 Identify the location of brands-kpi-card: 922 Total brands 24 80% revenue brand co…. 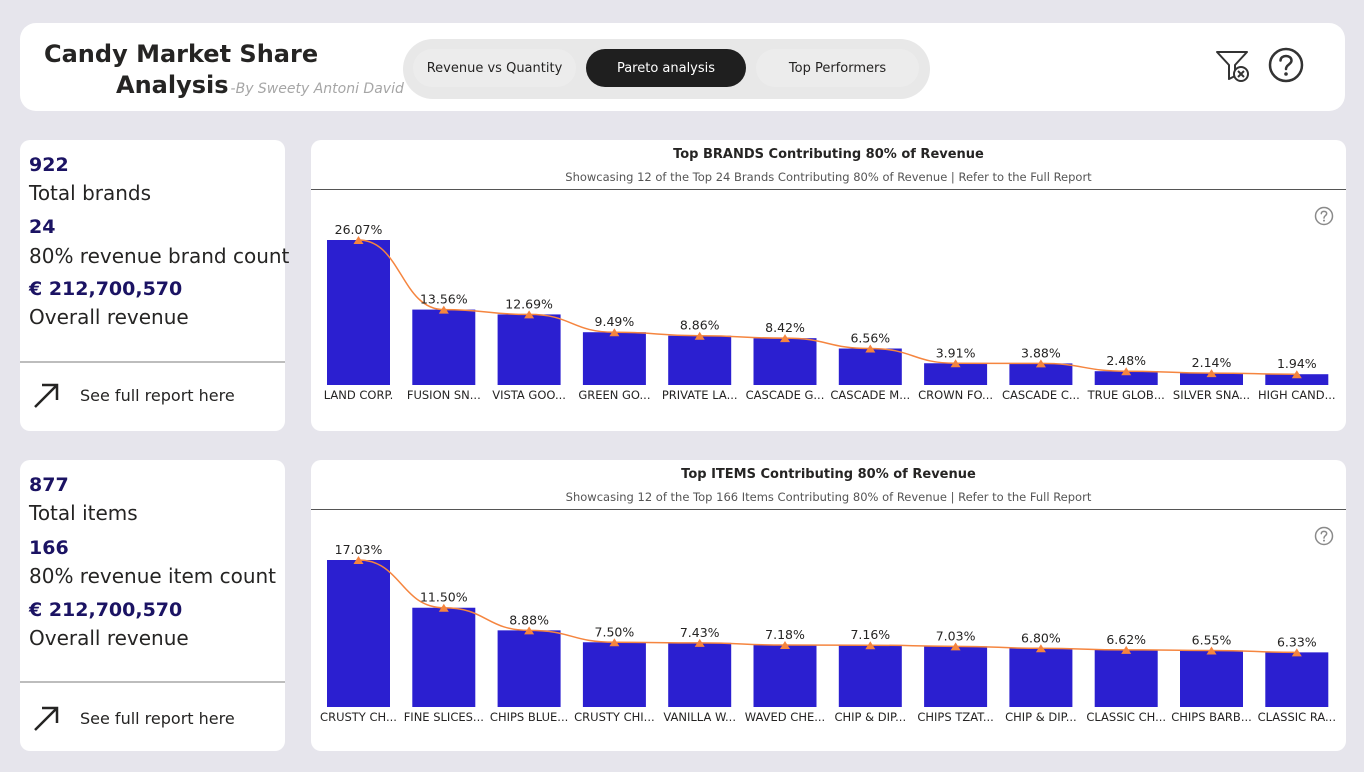
(154, 285).